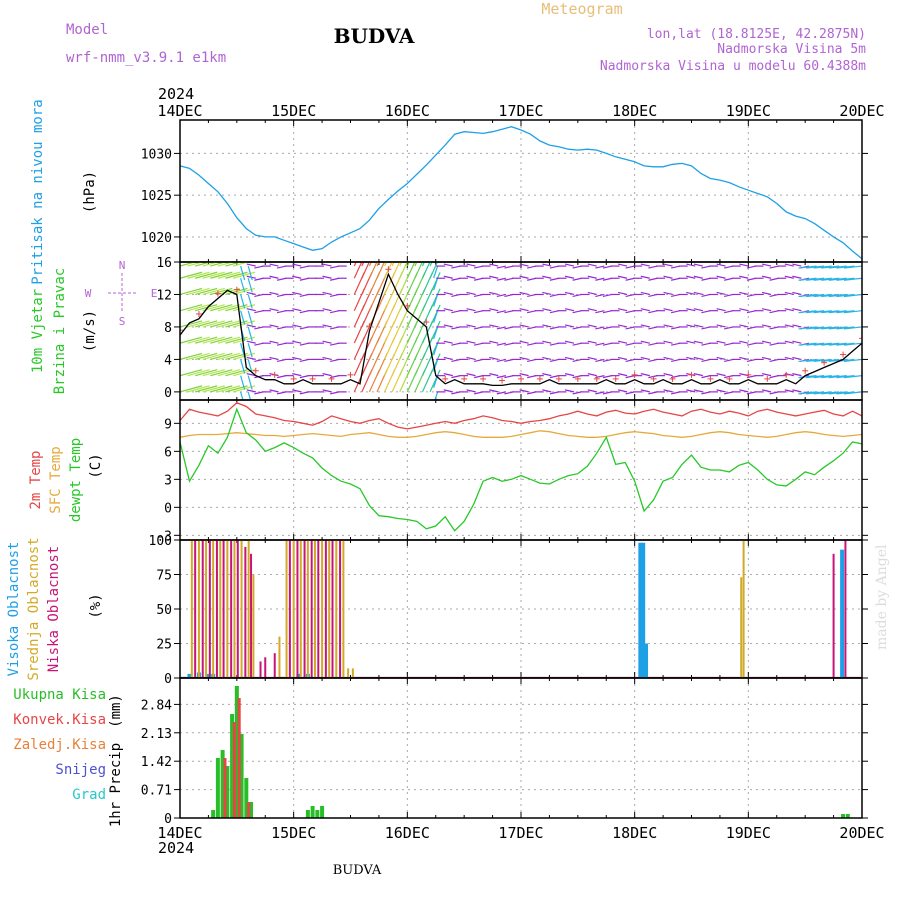  What do you see at coordinates (176, 848) in the screenshot?
I see `year-bottom: 2024` at bounding box center [176, 848].